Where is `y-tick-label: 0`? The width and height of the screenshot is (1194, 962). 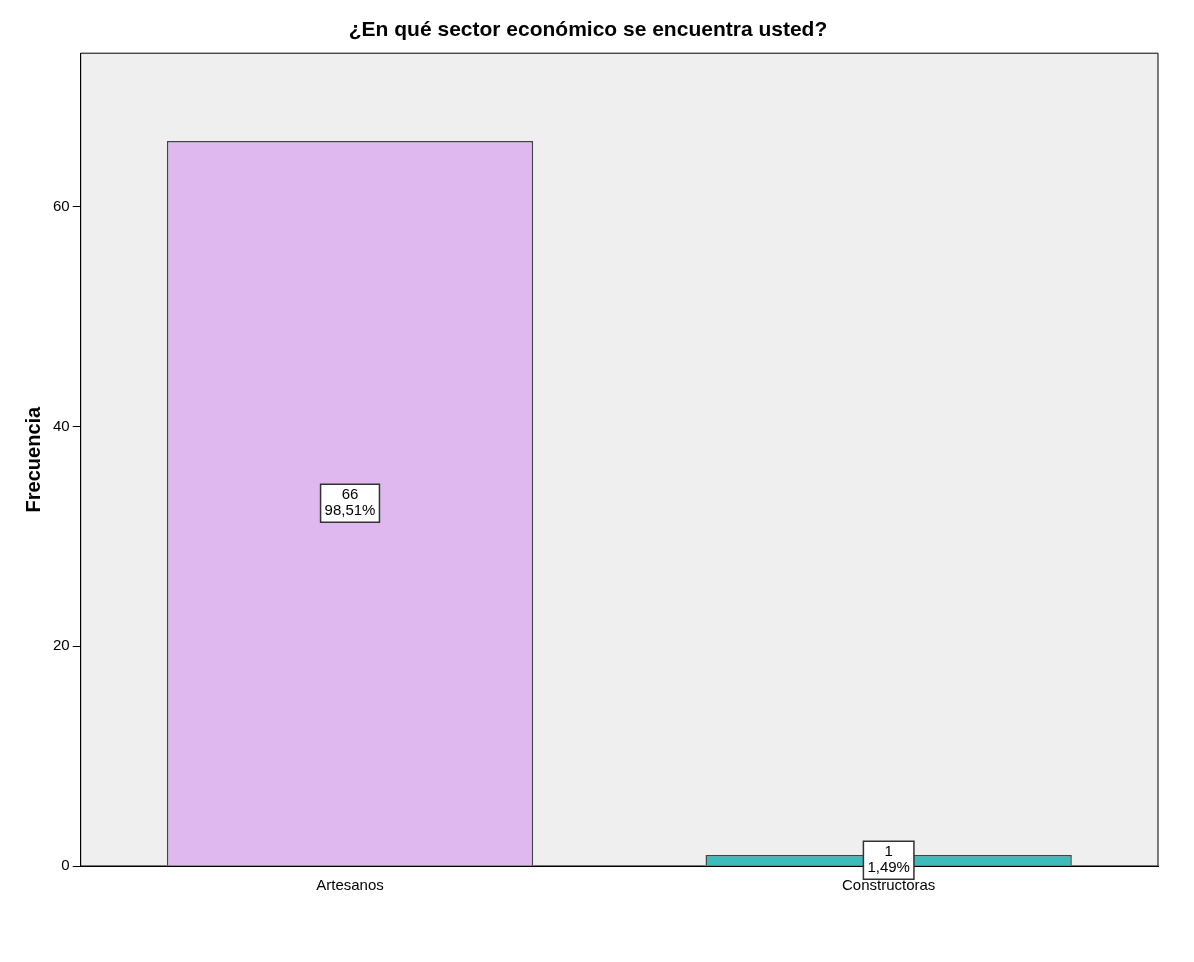 y-tick-label: 0 is located at coordinates (65, 865).